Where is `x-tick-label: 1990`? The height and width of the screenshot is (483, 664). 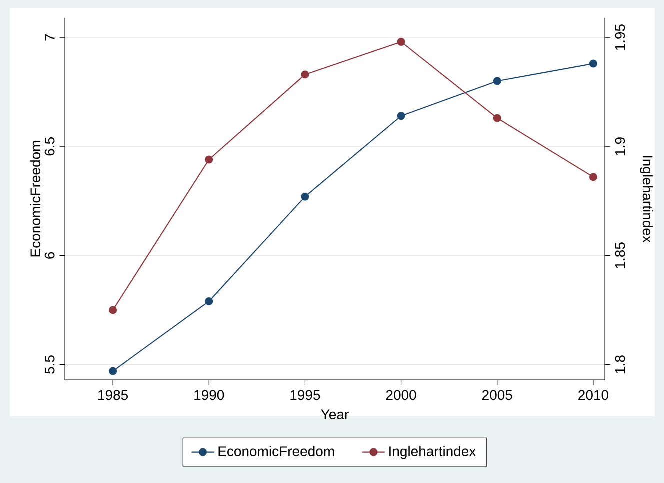 x-tick-label: 1990 is located at coordinates (209, 395).